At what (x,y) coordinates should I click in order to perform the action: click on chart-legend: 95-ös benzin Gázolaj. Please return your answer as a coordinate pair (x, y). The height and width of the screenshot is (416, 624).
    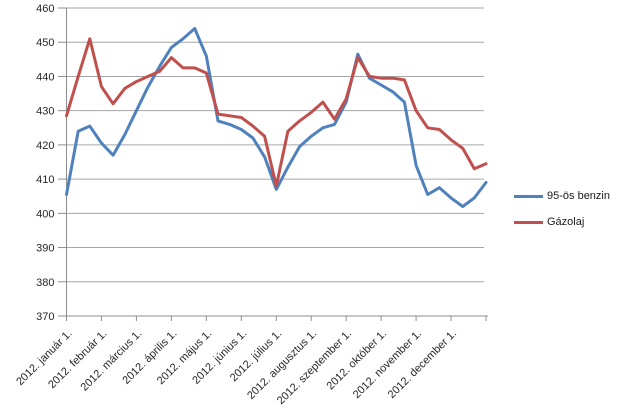
    Looking at the image, I should click on (562, 209).